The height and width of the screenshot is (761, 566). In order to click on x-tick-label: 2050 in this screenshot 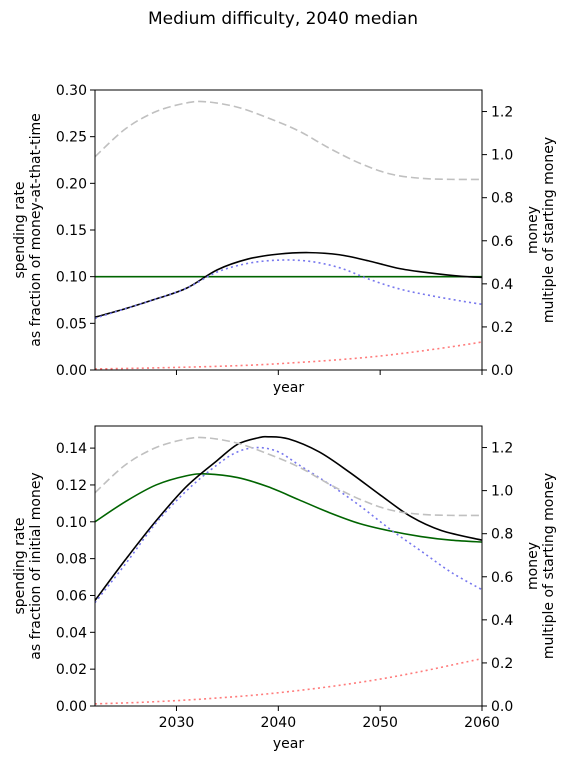, I will do `click(380, 723)`.